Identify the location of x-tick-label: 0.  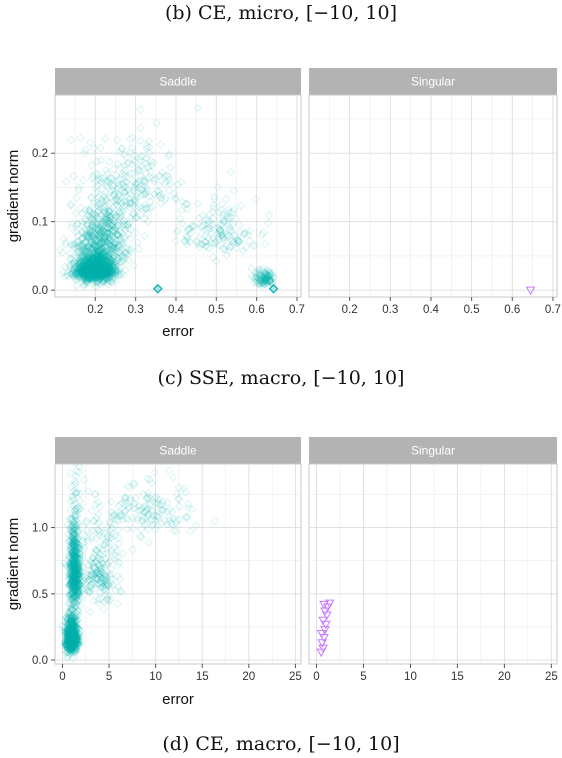
(316, 677).